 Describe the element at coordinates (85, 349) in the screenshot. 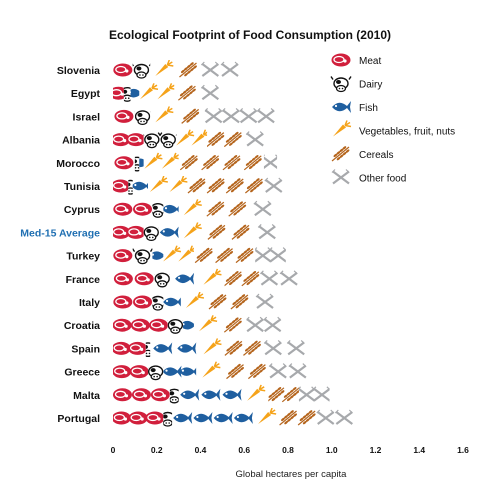

I see `category-label: Spain` at that location.